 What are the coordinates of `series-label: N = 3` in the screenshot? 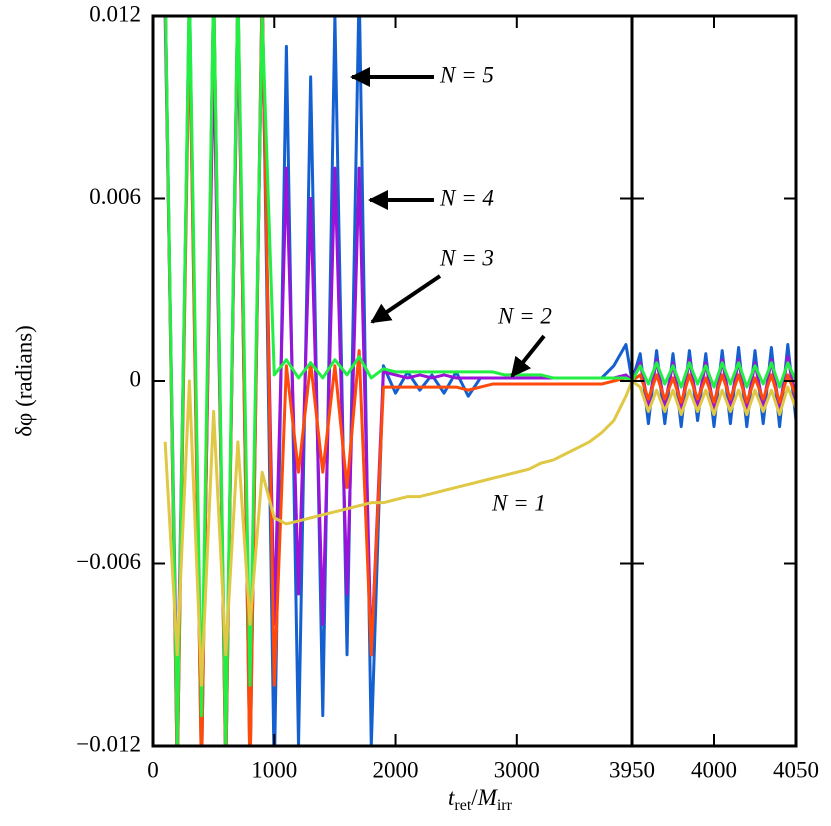 It's located at (466, 257).